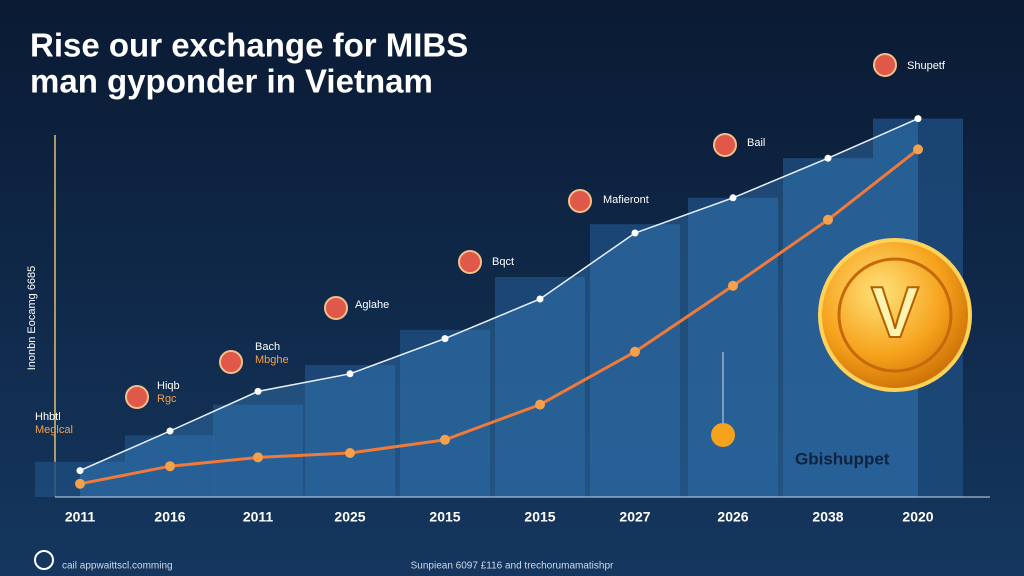 This screenshot has height=576, width=1024. I want to click on x-tick-label: 2027, so click(634, 517).